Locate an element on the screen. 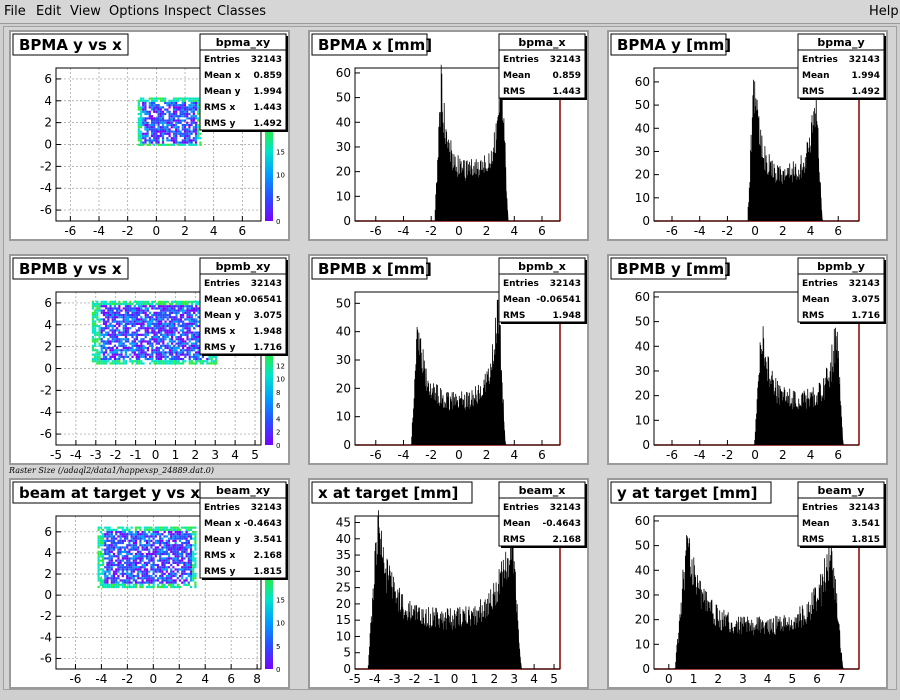 The width and height of the screenshot is (900, 700). stats-label-rms: RMS is located at coordinates (514, 92).